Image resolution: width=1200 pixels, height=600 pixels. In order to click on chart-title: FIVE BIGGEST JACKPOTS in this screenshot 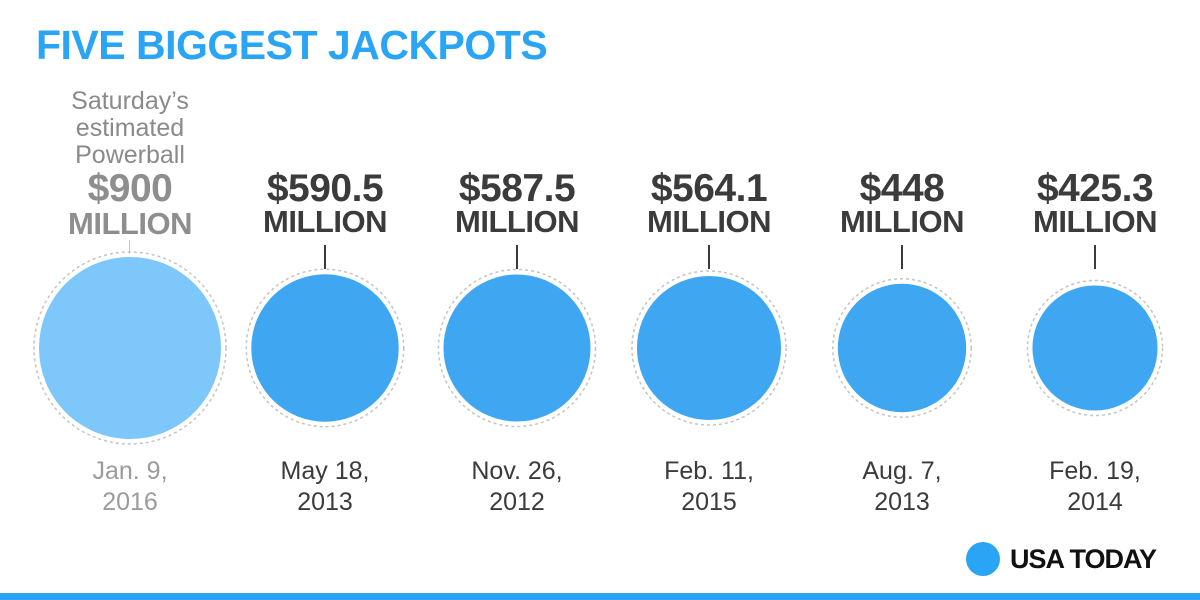, I will do `click(292, 45)`.